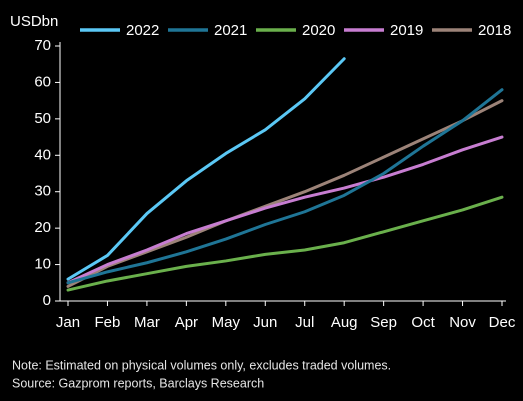 This screenshot has width=523, height=401. I want to click on legend-label: 2019, so click(406, 30).